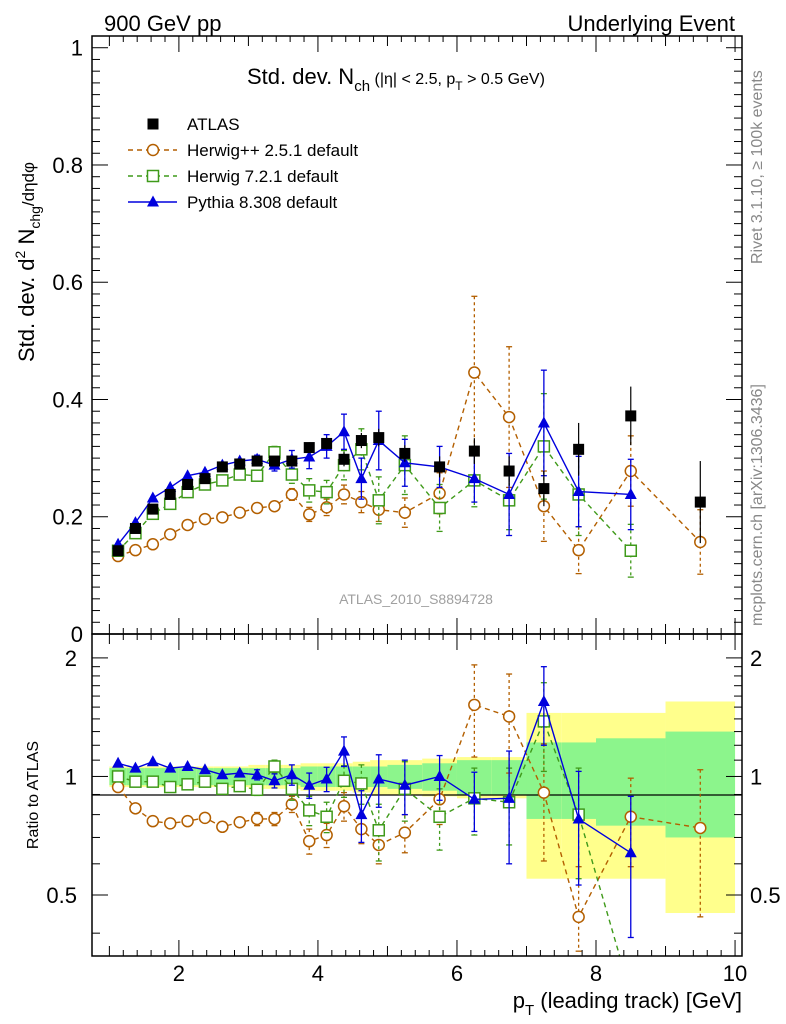 The height and width of the screenshot is (1024, 786). Describe the element at coordinates (35, 217) in the screenshot. I see `ylabel-sub: chg` at that location.